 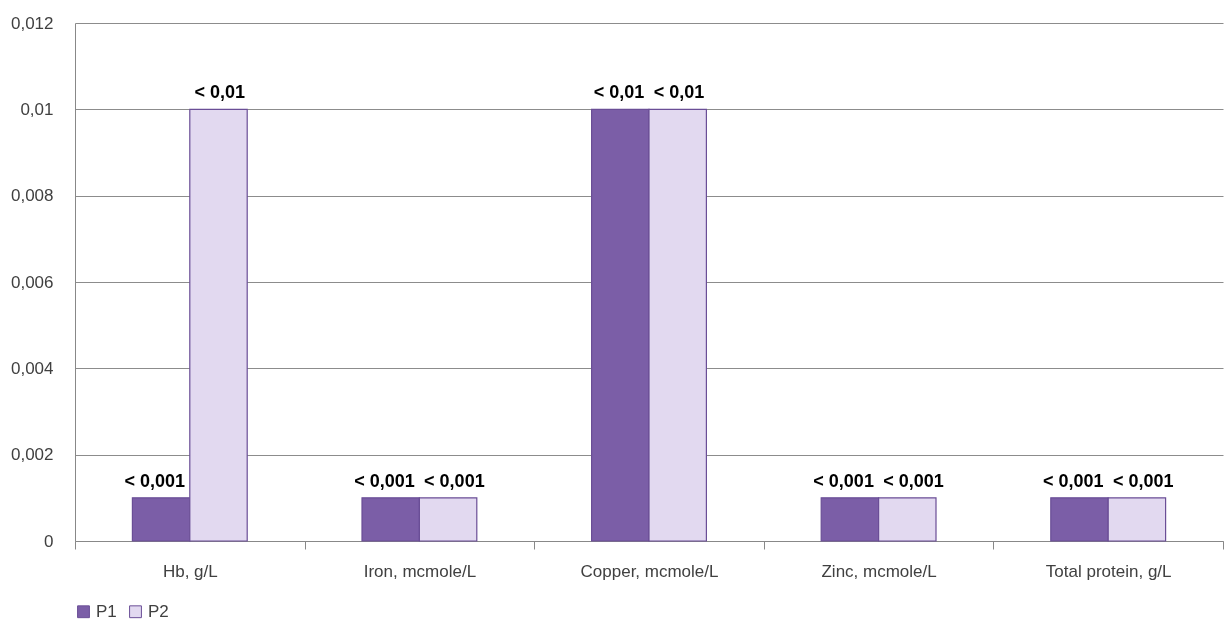 What do you see at coordinates (37, 109) in the screenshot?
I see `y-tick-label: 0,01` at bounding box center [37, 109].